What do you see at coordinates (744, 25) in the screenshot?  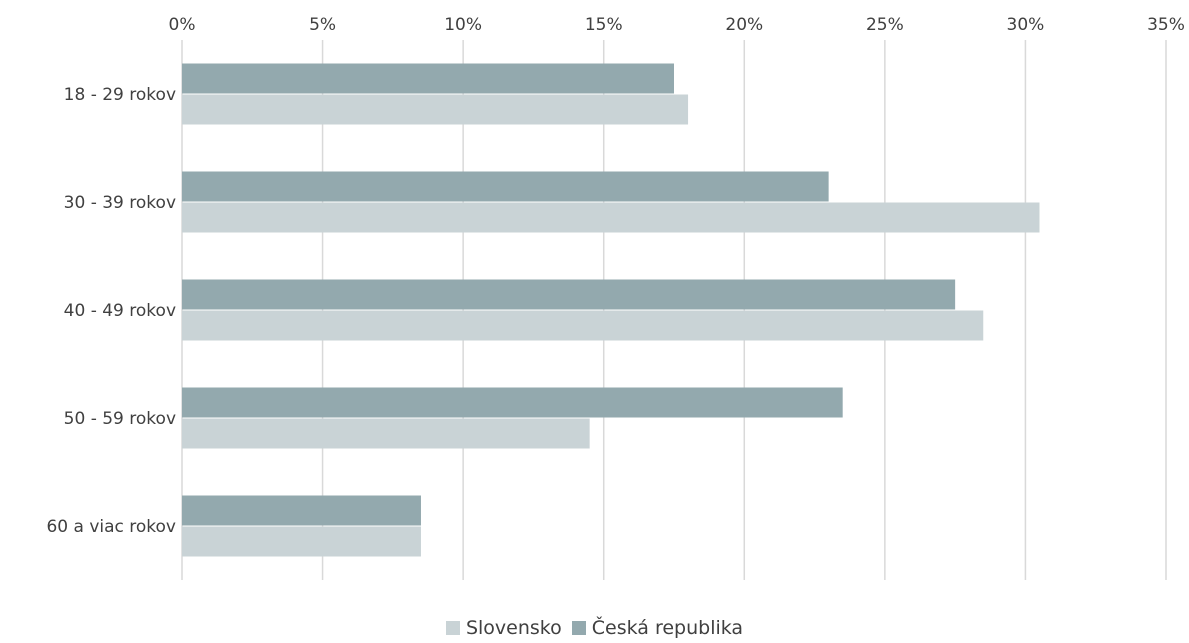 I see `x-tick-label: 20%` at bounding box center [744, 25].